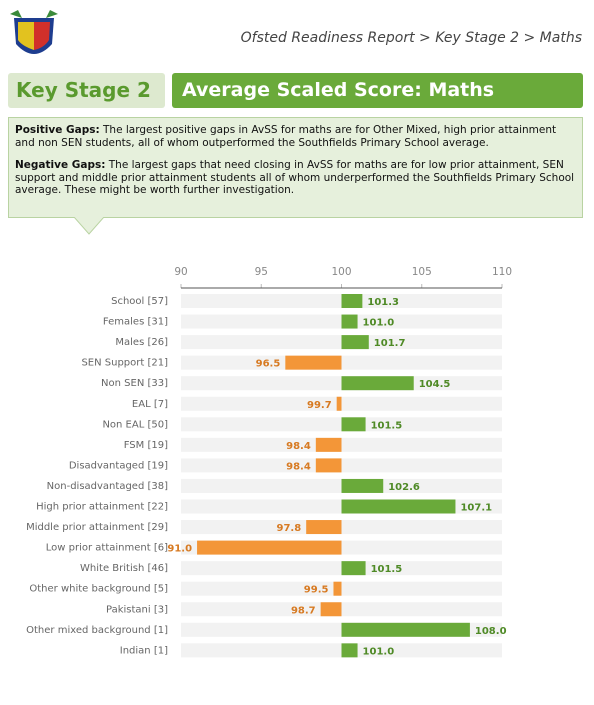 The image size is (594, 705). Describe the element at coordinates (502, 272) in the screenshot. I see `x-tick-label: 110` at that location.